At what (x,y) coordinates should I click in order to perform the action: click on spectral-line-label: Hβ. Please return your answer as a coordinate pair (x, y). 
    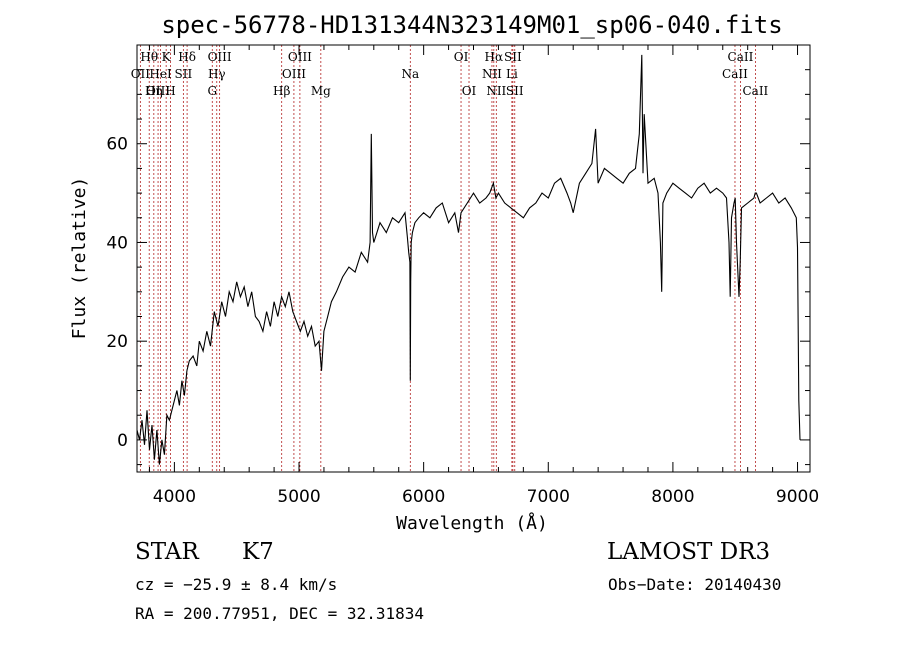
    Looking at the image, I should click on (281, 91).